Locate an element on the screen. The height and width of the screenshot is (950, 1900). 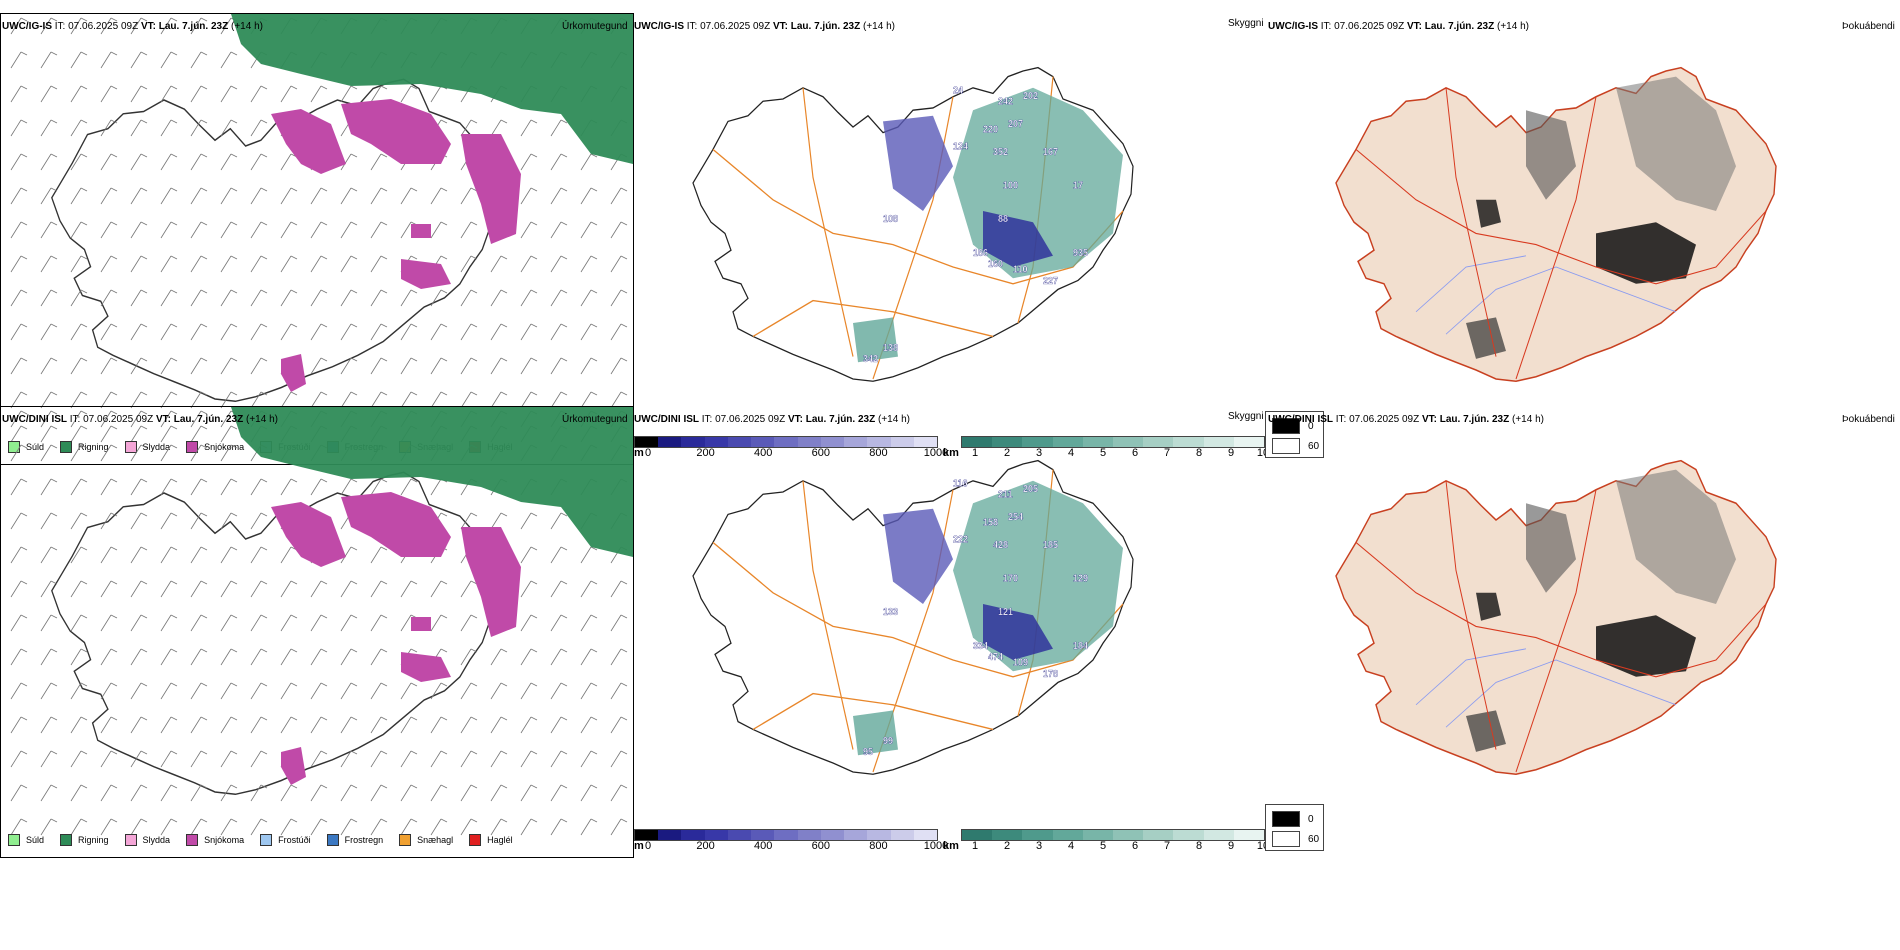
colorbar-tick: 4 is located at coordinates (1071, 453).